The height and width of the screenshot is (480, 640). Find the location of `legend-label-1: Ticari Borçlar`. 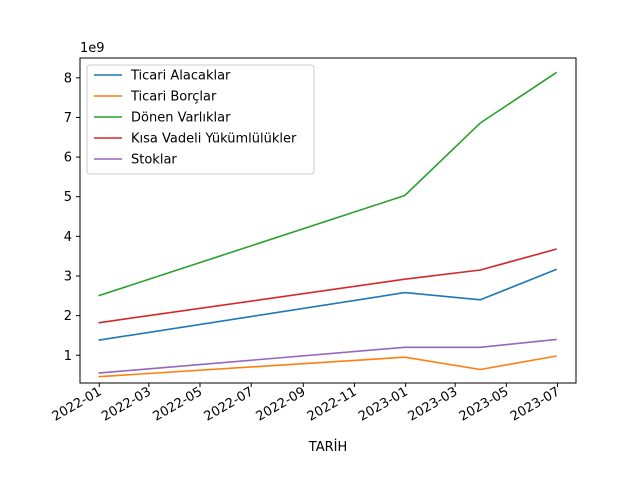

legend-label-1: Ticari Borçlar is located at coordinates (173, 97).